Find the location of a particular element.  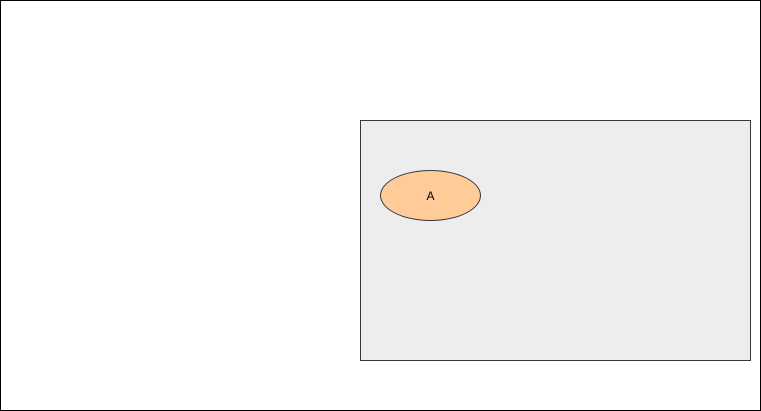

node-a-label: A is located at coordinates (430, 196).